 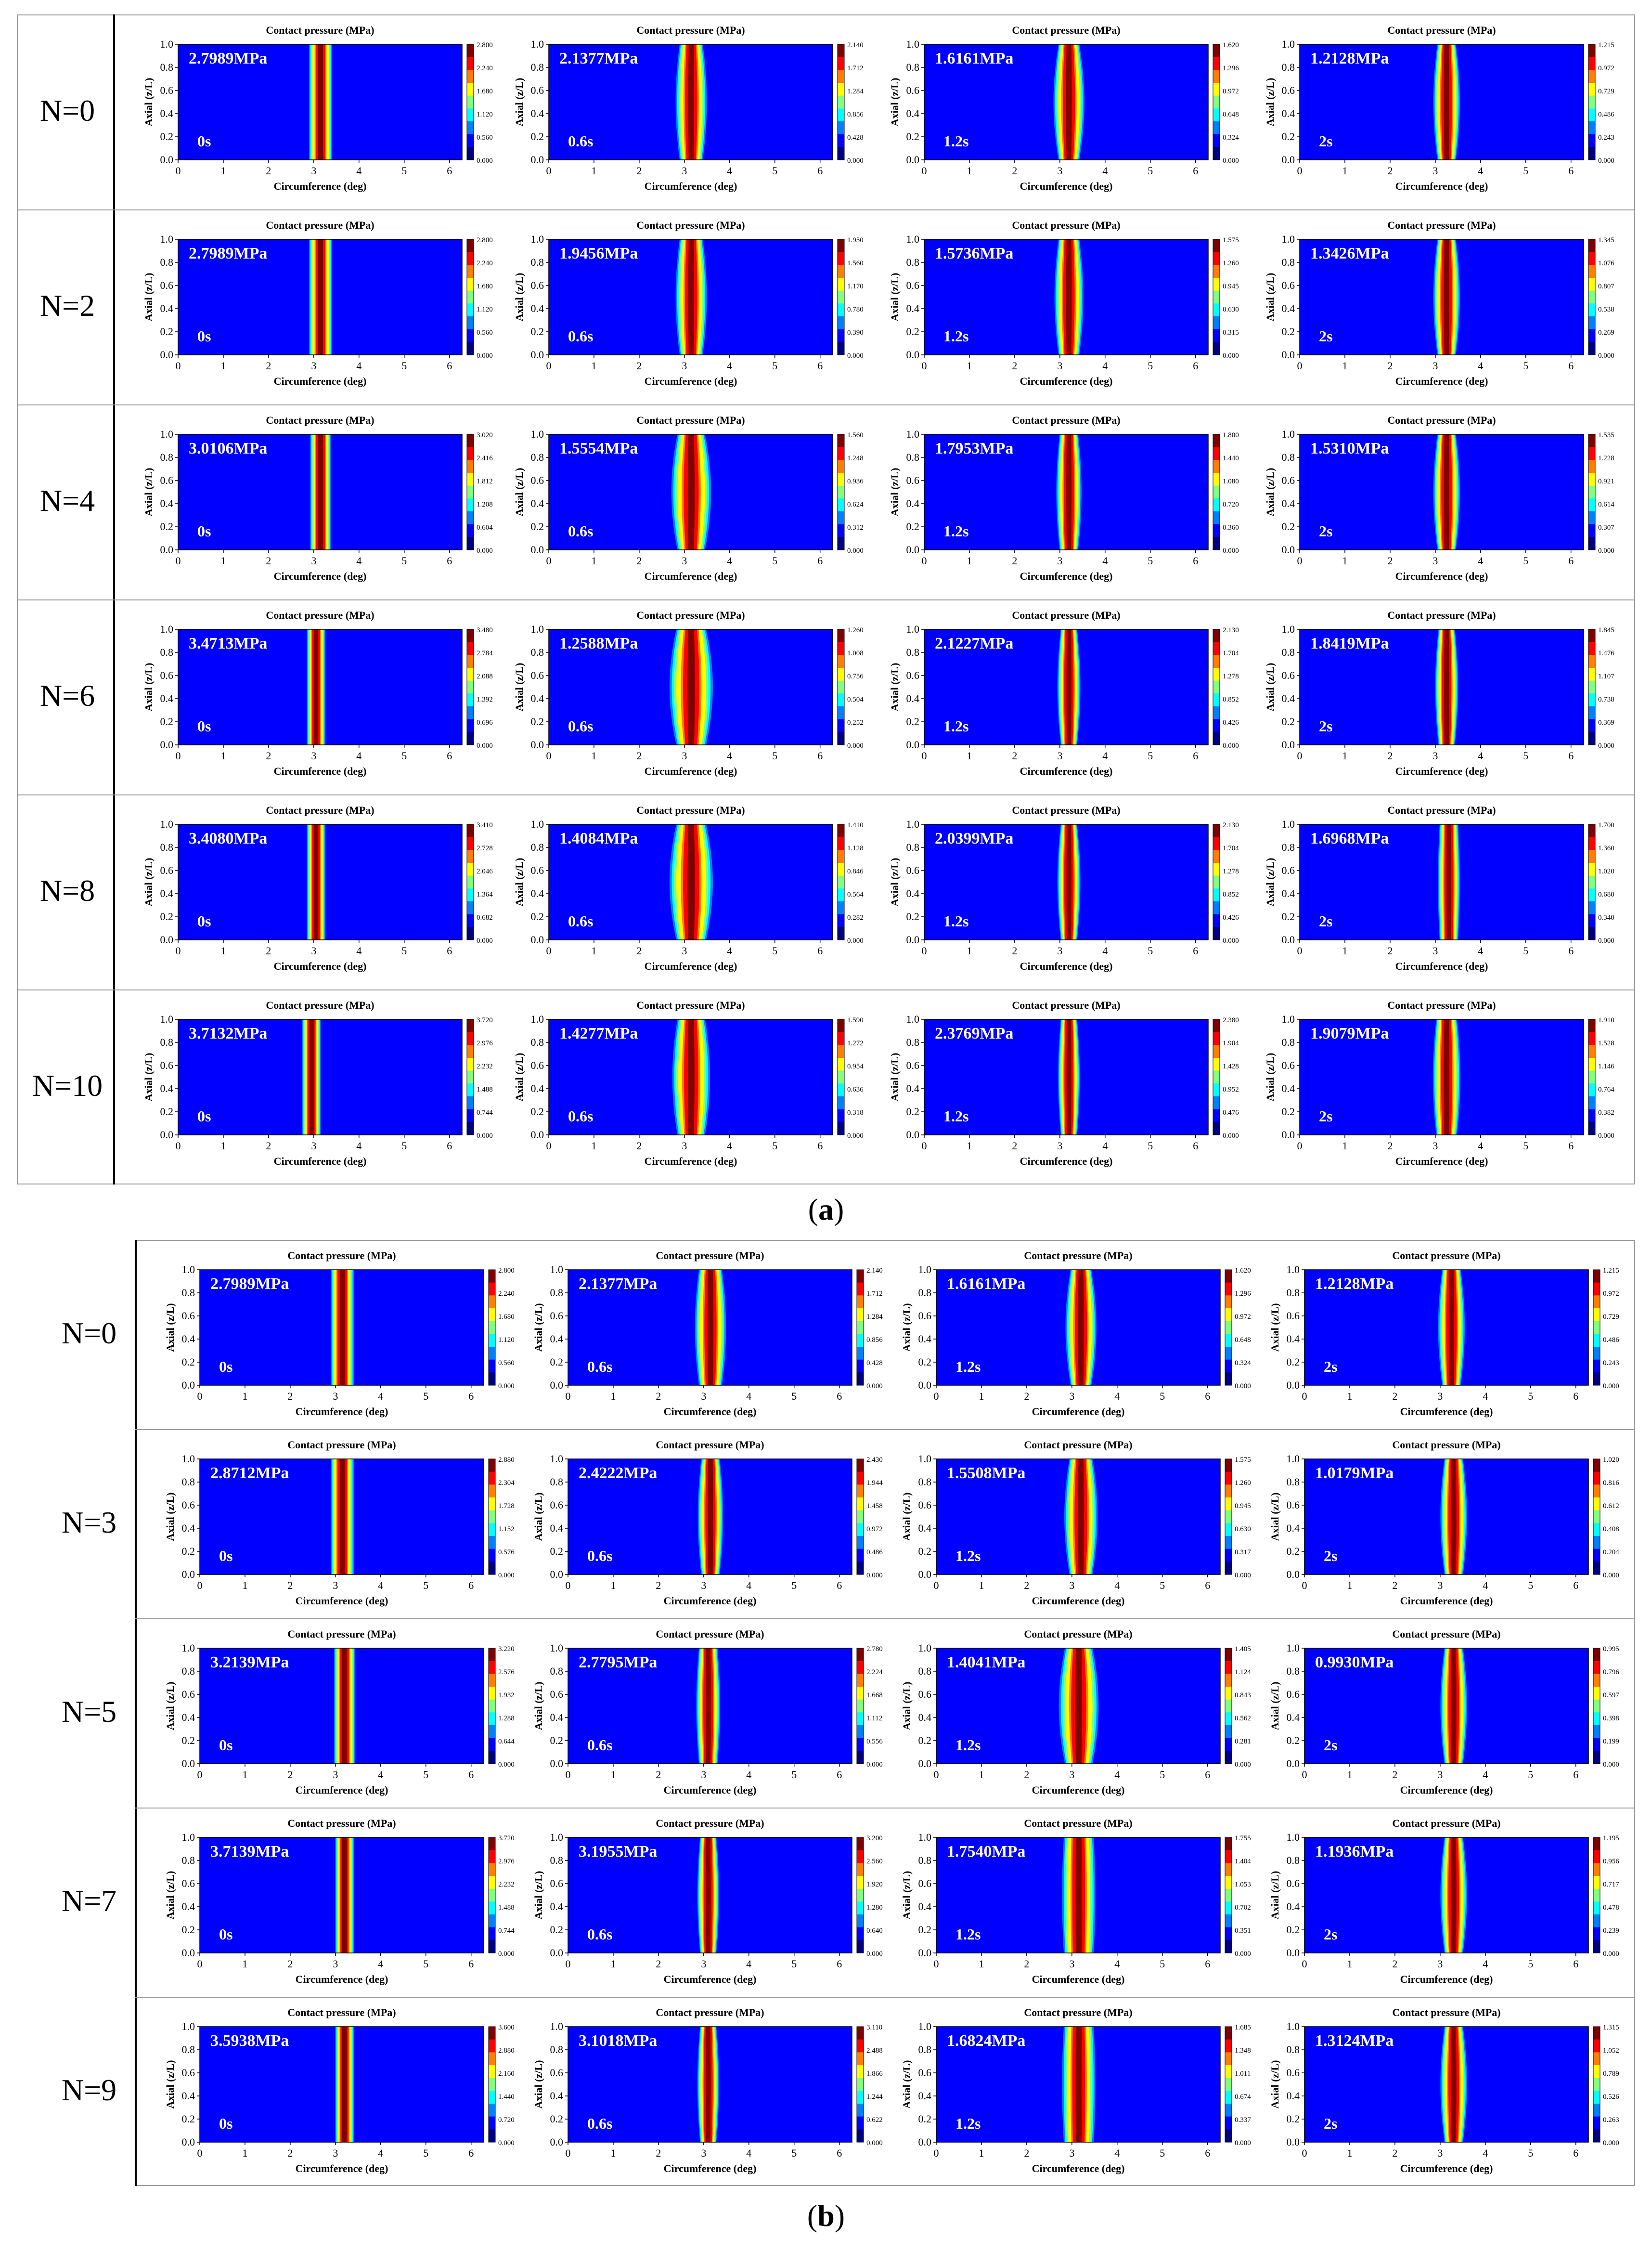 I want to click on time-label: 0.6s, so click(x=599, y=1555).